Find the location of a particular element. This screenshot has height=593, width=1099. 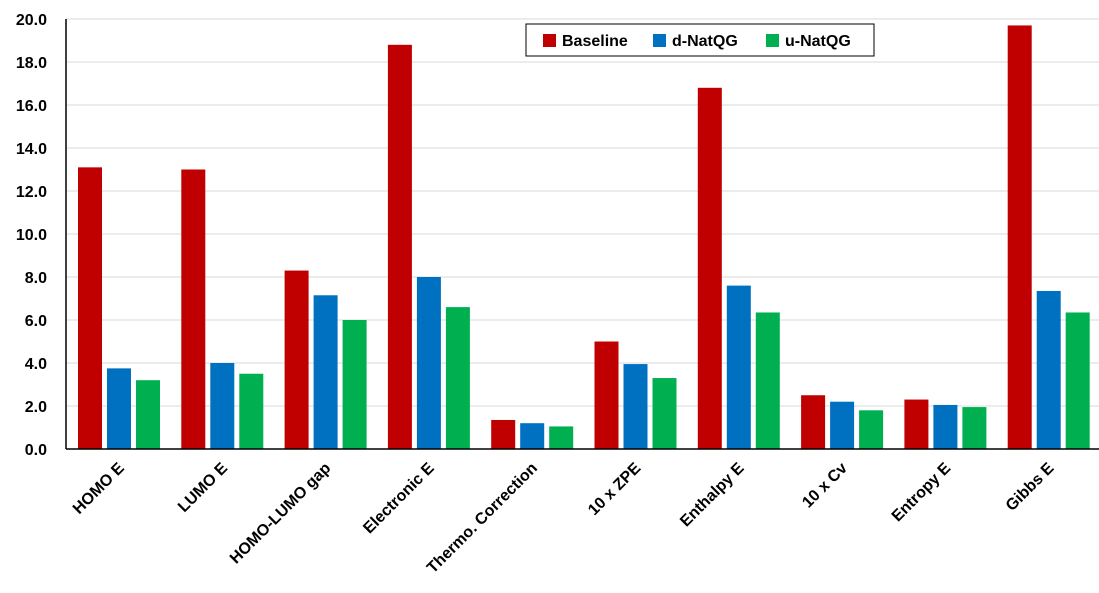

legend-label-u-natqg: u-NatQG is located at coordinates (818, 41).